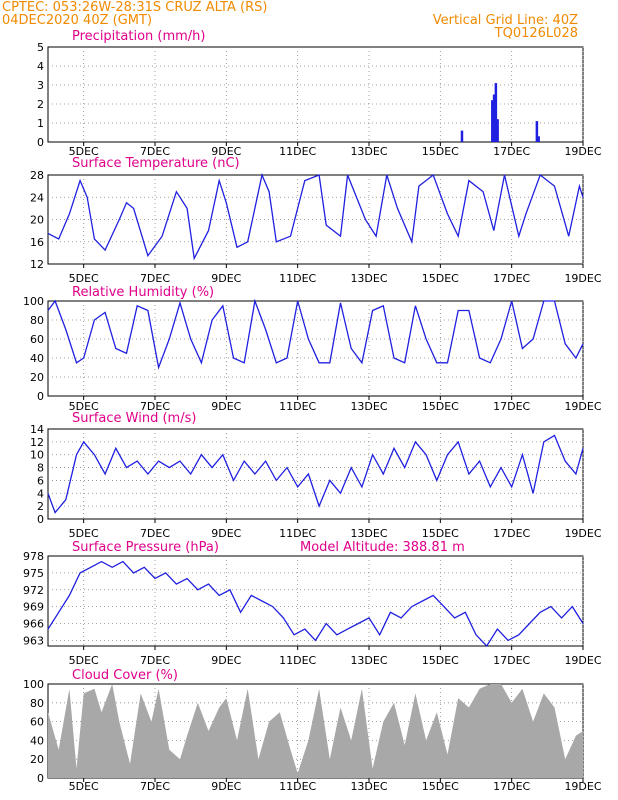 This screenshot has height=800, width=618. I want to click on panel5-ytick-label: 966, so click(33, 624).